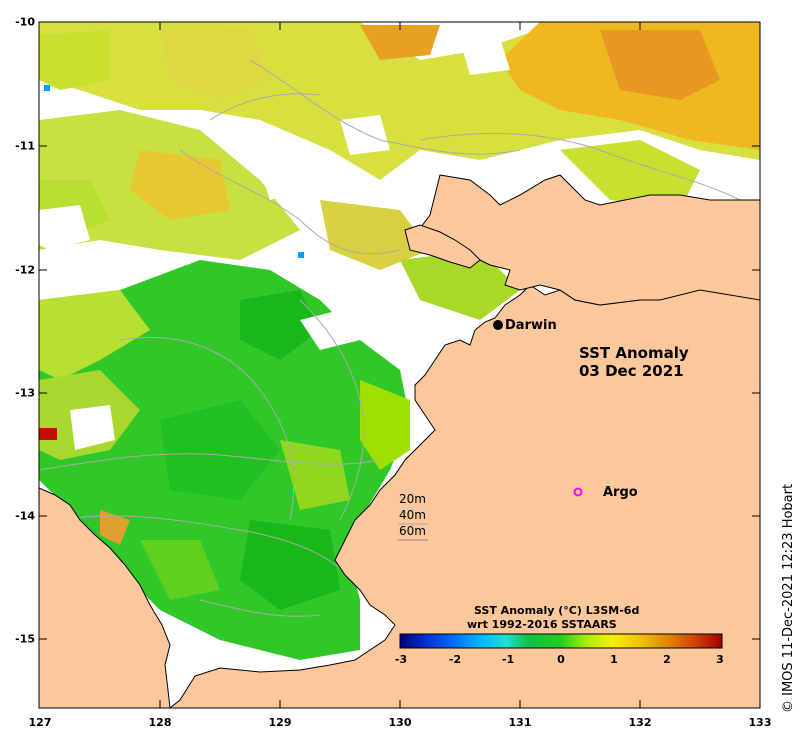 The height and width of the screenshot is (750, 800). I want to click on lat-tick-label: -12, so click(25, 270).